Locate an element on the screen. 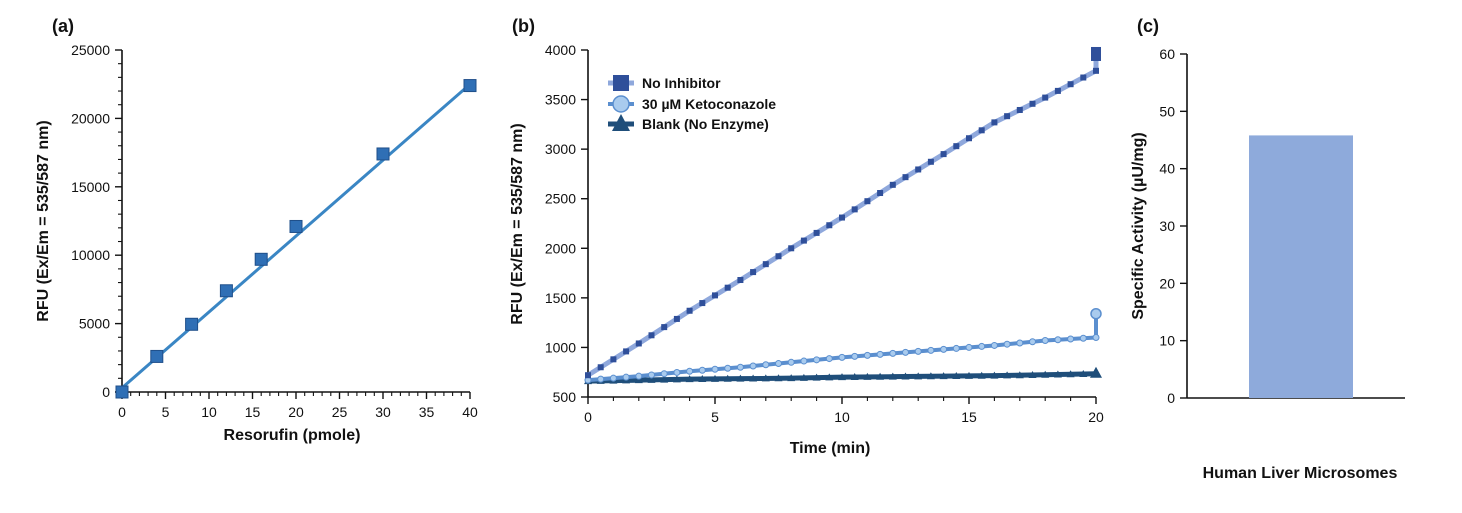 The height and width of the screenshot is (513, 1462). panel-a-y-axis-label: RFU (Ex/Em = 535/587 nm) is located at coordinates (43, 220).